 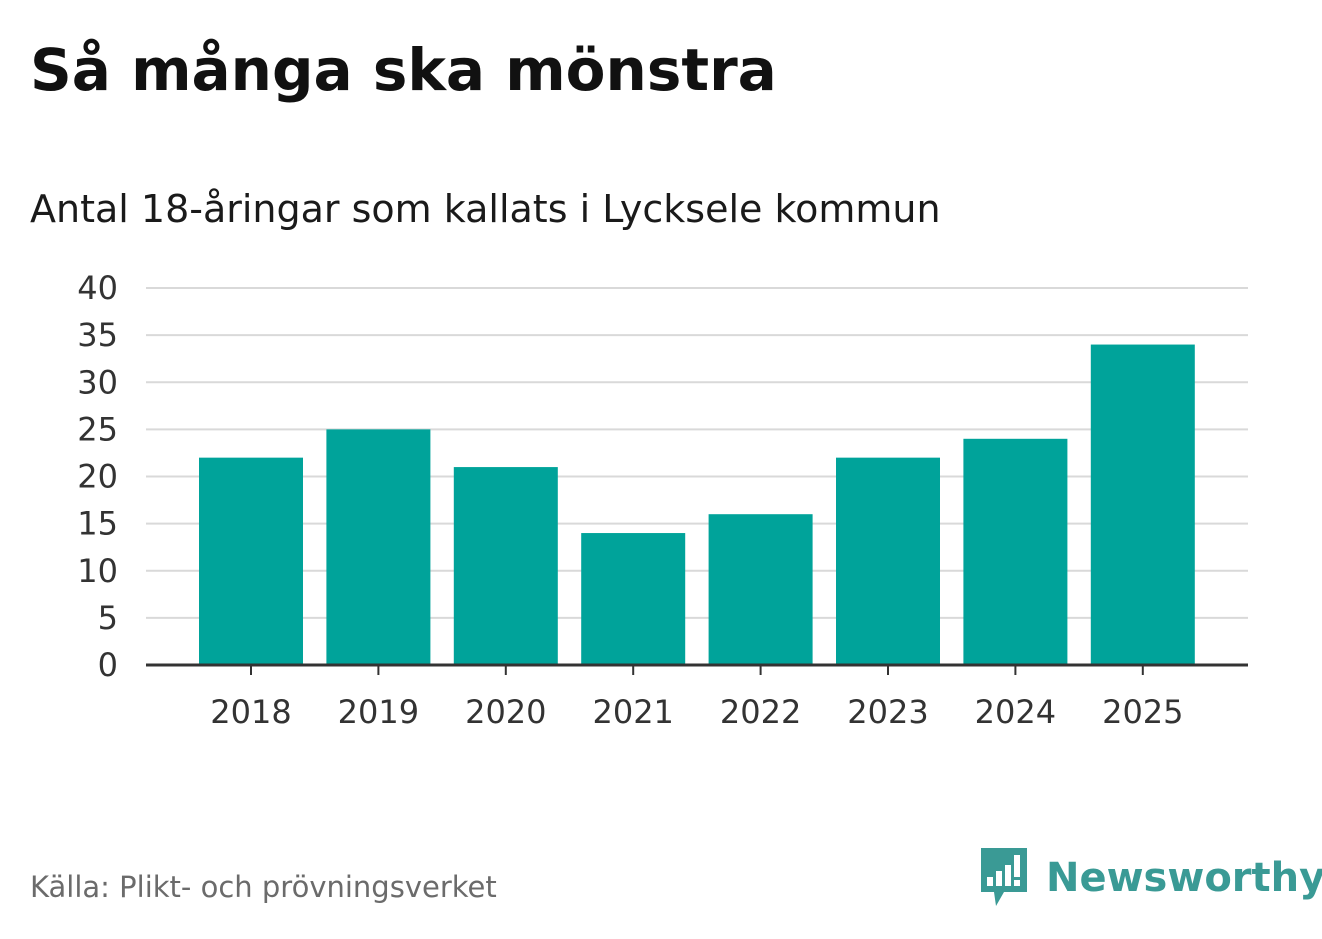 What do you see at coordinates (888, 561) in the screenshot?
I see `bar-2023` at bounding box center [888, 561].